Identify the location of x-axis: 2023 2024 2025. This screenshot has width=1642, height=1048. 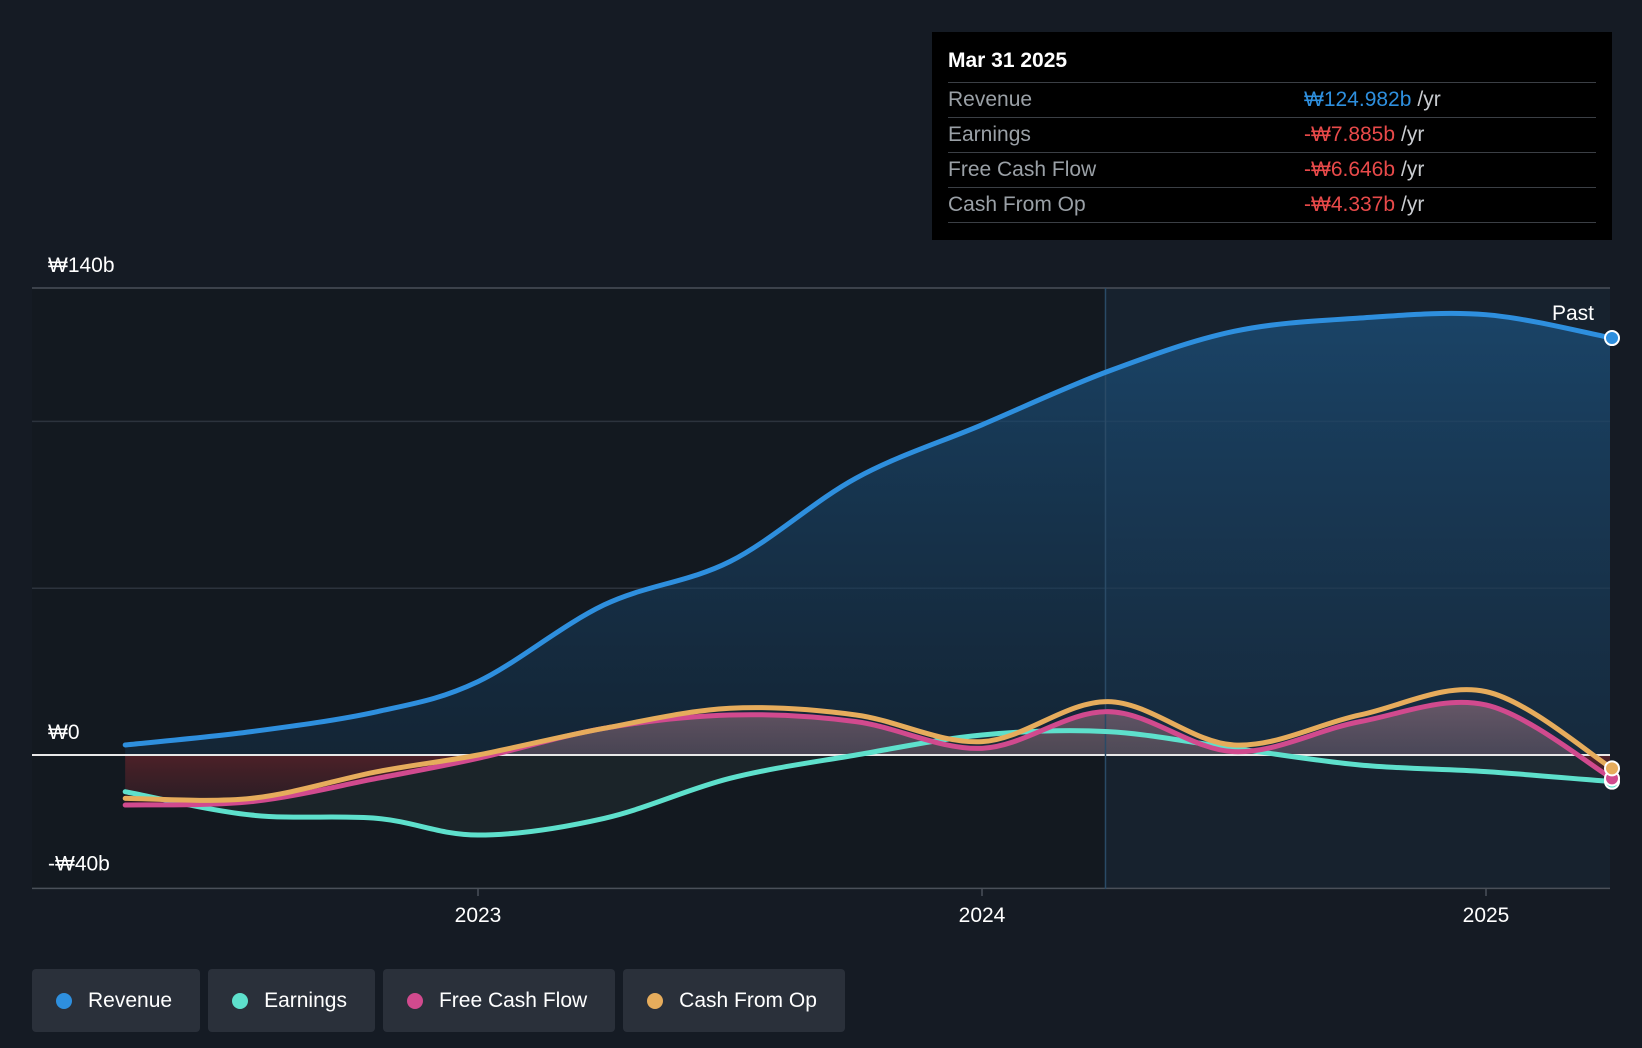
(982, 908).